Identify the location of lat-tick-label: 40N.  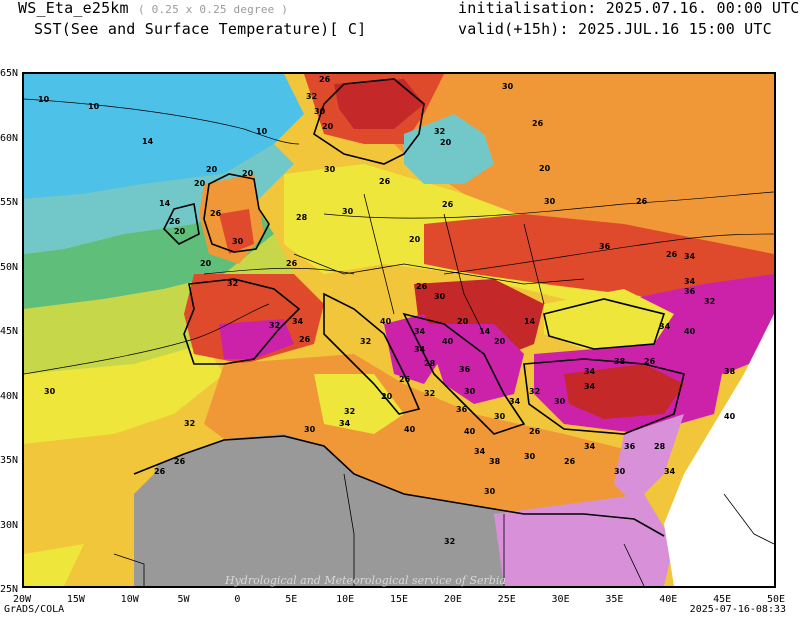
(9, 396).